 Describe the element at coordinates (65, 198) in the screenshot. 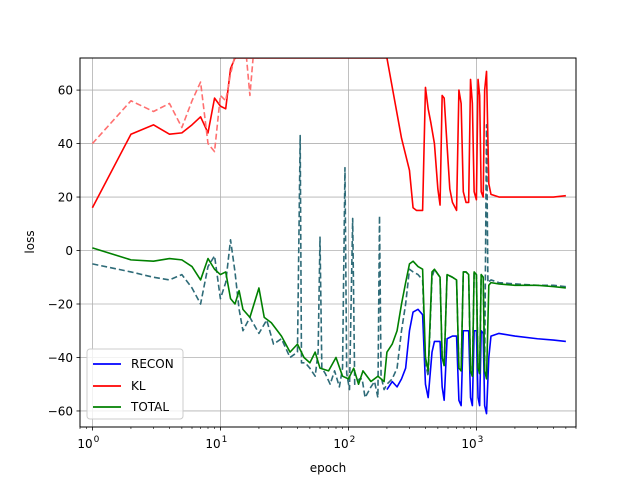

I see `y-tick-label: 20` at that location.